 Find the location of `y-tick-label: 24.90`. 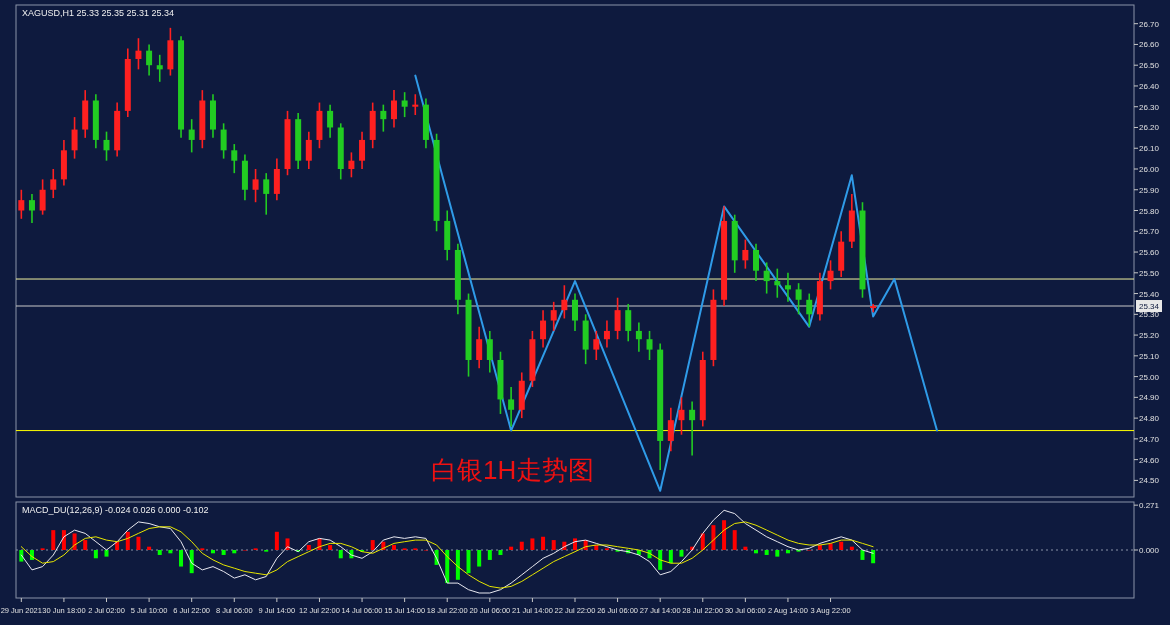

y-tick-label: 24.90 is located at coordinates (1149, 398).